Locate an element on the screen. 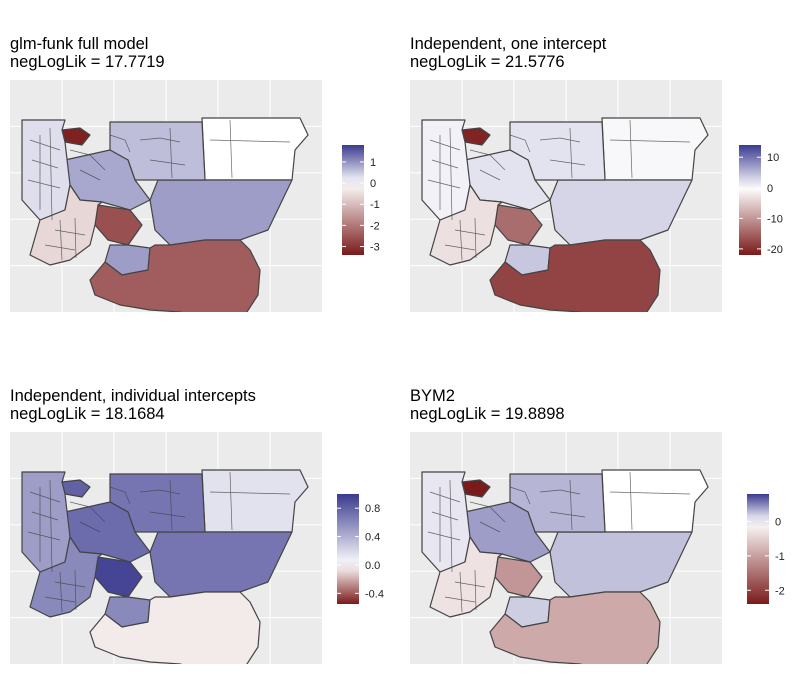 Image resolution: width=800 pixels, height=700 pixels. legend-tick-label: -0.4 is located at coordinates (374, 594).